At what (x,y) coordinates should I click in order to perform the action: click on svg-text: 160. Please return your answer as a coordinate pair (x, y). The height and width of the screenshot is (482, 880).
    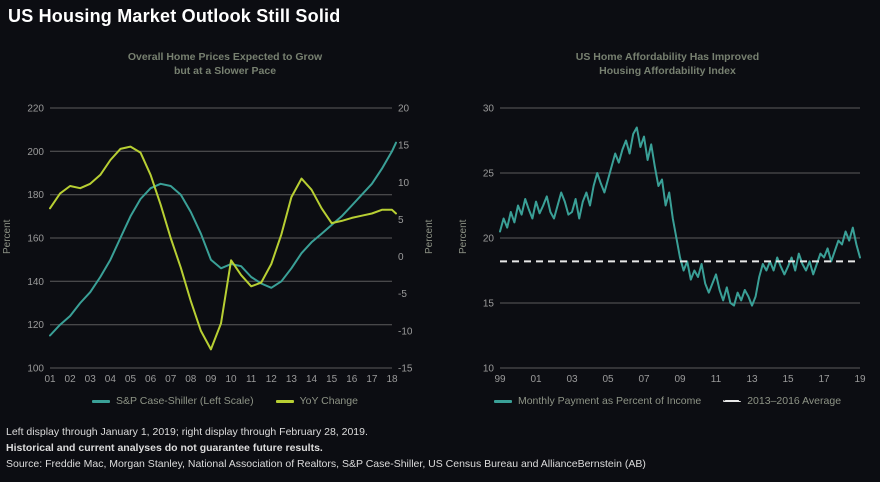
    Looking at the image, I should click on (35, 239).